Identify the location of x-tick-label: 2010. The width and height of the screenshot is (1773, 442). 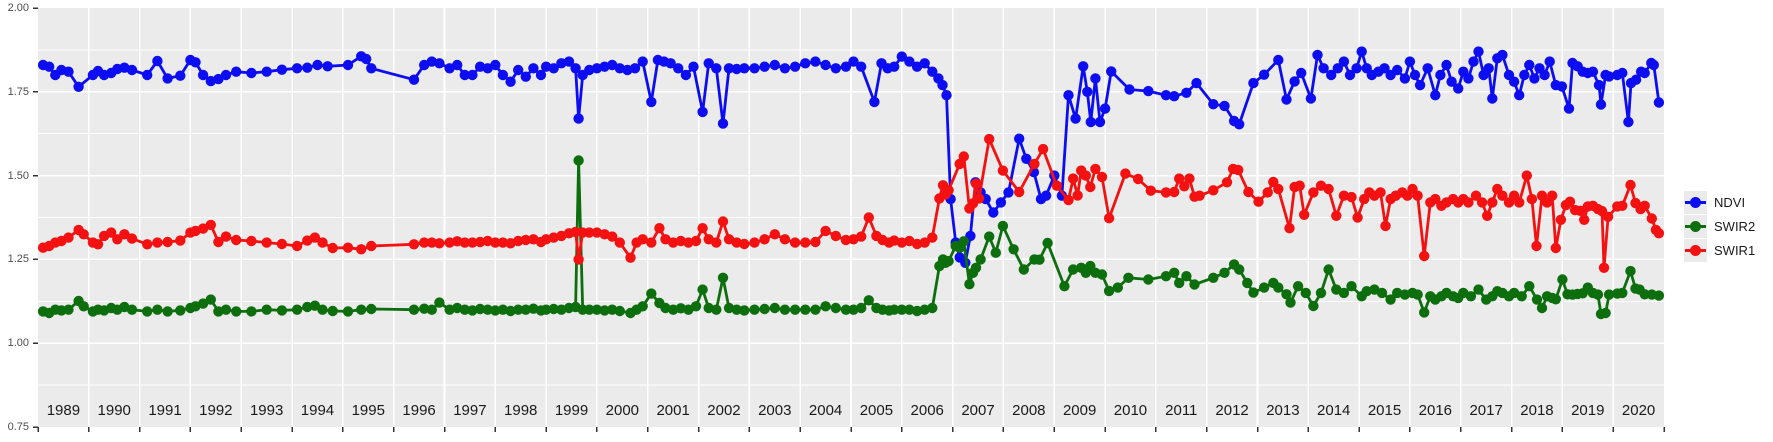
(1130, 410).